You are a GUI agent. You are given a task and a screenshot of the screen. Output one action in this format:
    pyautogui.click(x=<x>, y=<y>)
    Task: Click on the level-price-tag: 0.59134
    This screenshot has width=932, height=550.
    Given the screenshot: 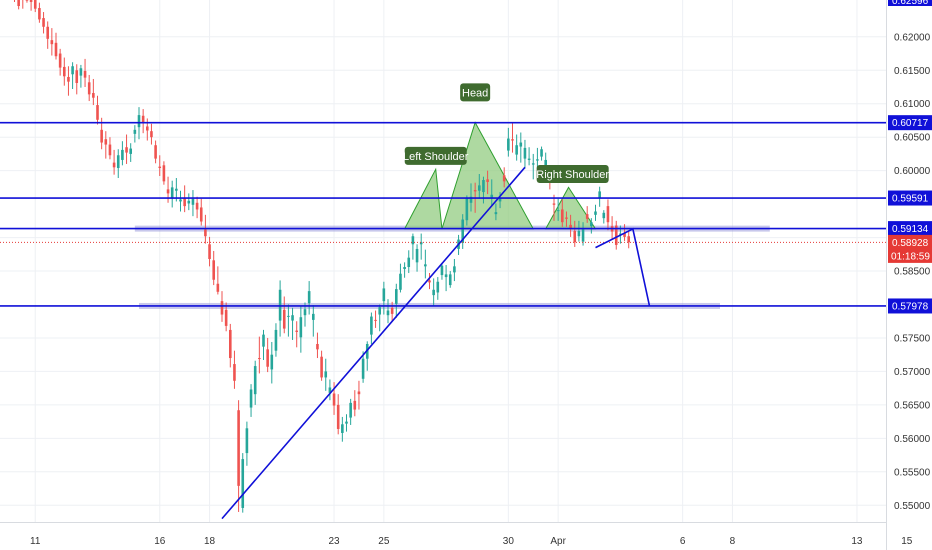 What is the action you would take?
    pyautogui.click(x=910, y=229)
    